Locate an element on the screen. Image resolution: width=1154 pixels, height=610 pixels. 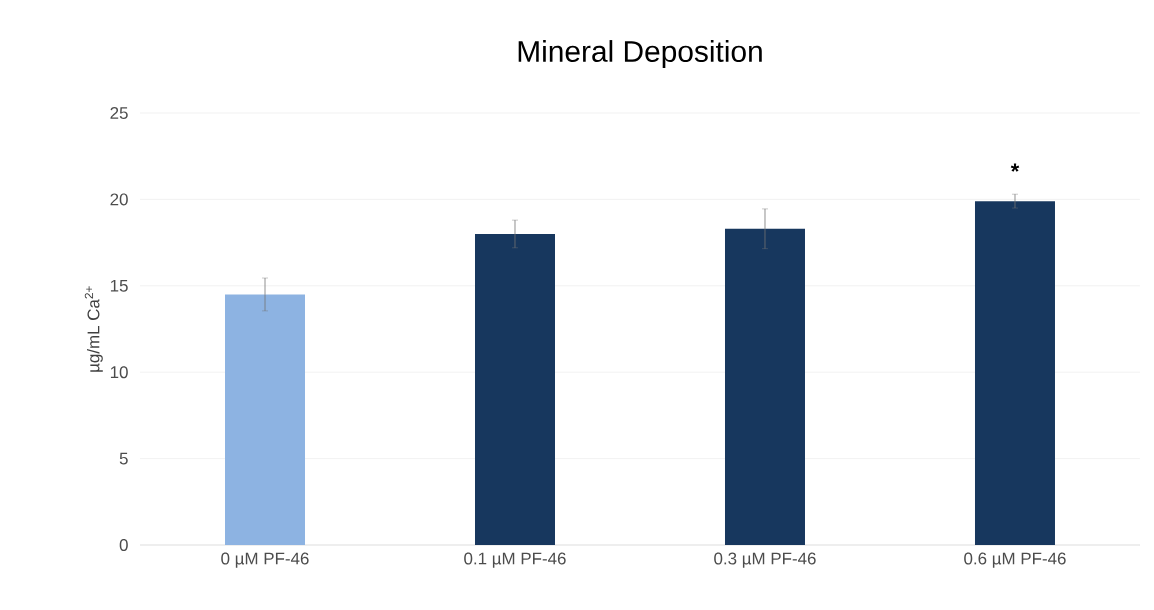
annotation: * is located at coordinates (1015, 167).